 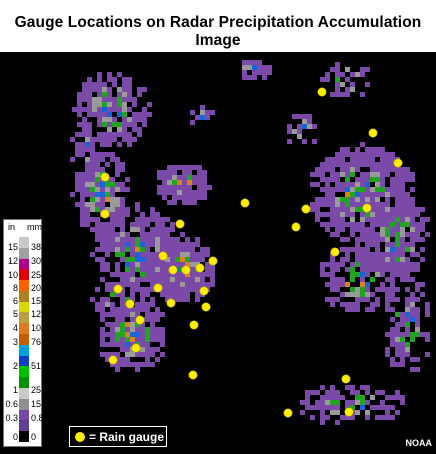 What do you see at coordinates (12, 275) in the screenshot?
I see `scale-tick-inches: 10` at bounding box center [12, 275].